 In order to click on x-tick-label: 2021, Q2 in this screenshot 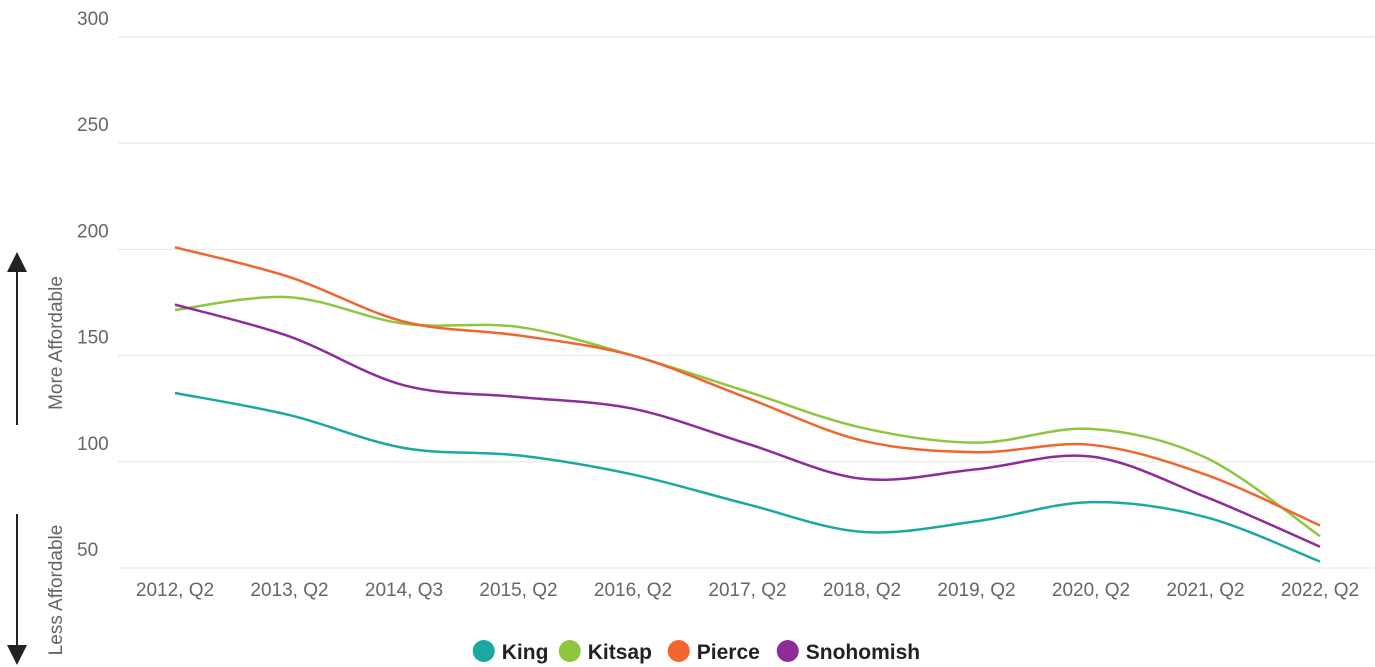, I will do `click(1205, 590)`.